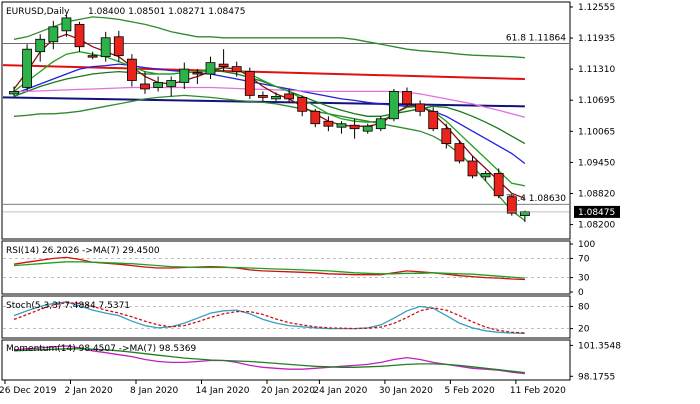 The width and height of the screenshot is (700, 404). Describe the element at coordinates (584, 259) in the screenshot. I see `indicator-tick-label: 70` at that location.